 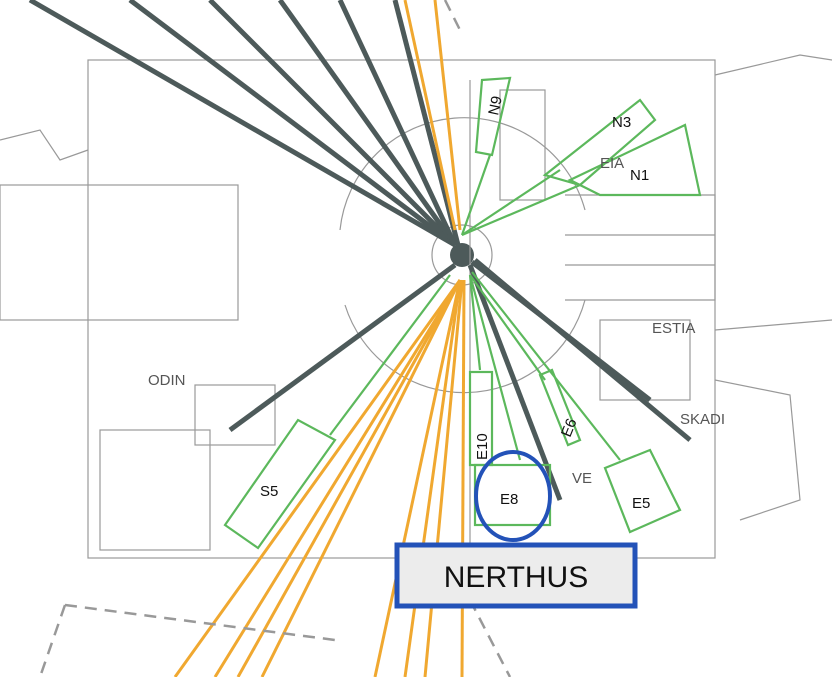 What do you see at coordinates (612, 163) in the screenshot?
I see `instrument-label: EIA` at bounding box center [612, 163].